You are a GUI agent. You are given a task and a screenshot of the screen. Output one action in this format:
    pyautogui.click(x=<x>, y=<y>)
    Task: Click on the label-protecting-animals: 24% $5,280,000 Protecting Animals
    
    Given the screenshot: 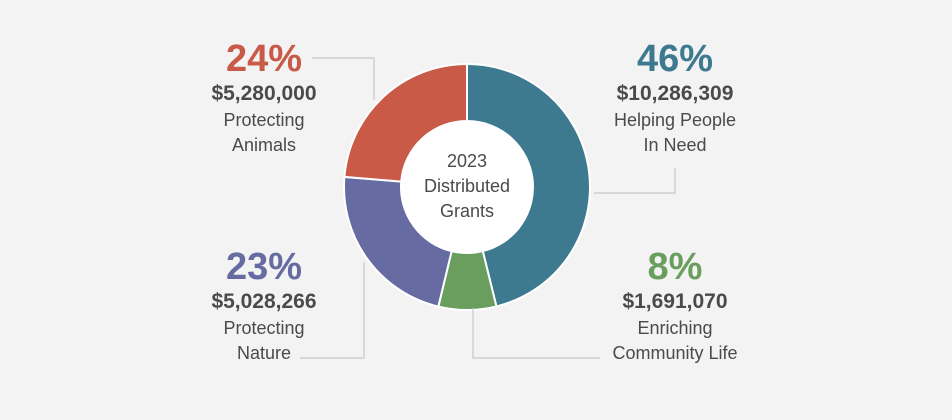 What is the action you would take?
    pyautogui.click(x=264, y=98)
    